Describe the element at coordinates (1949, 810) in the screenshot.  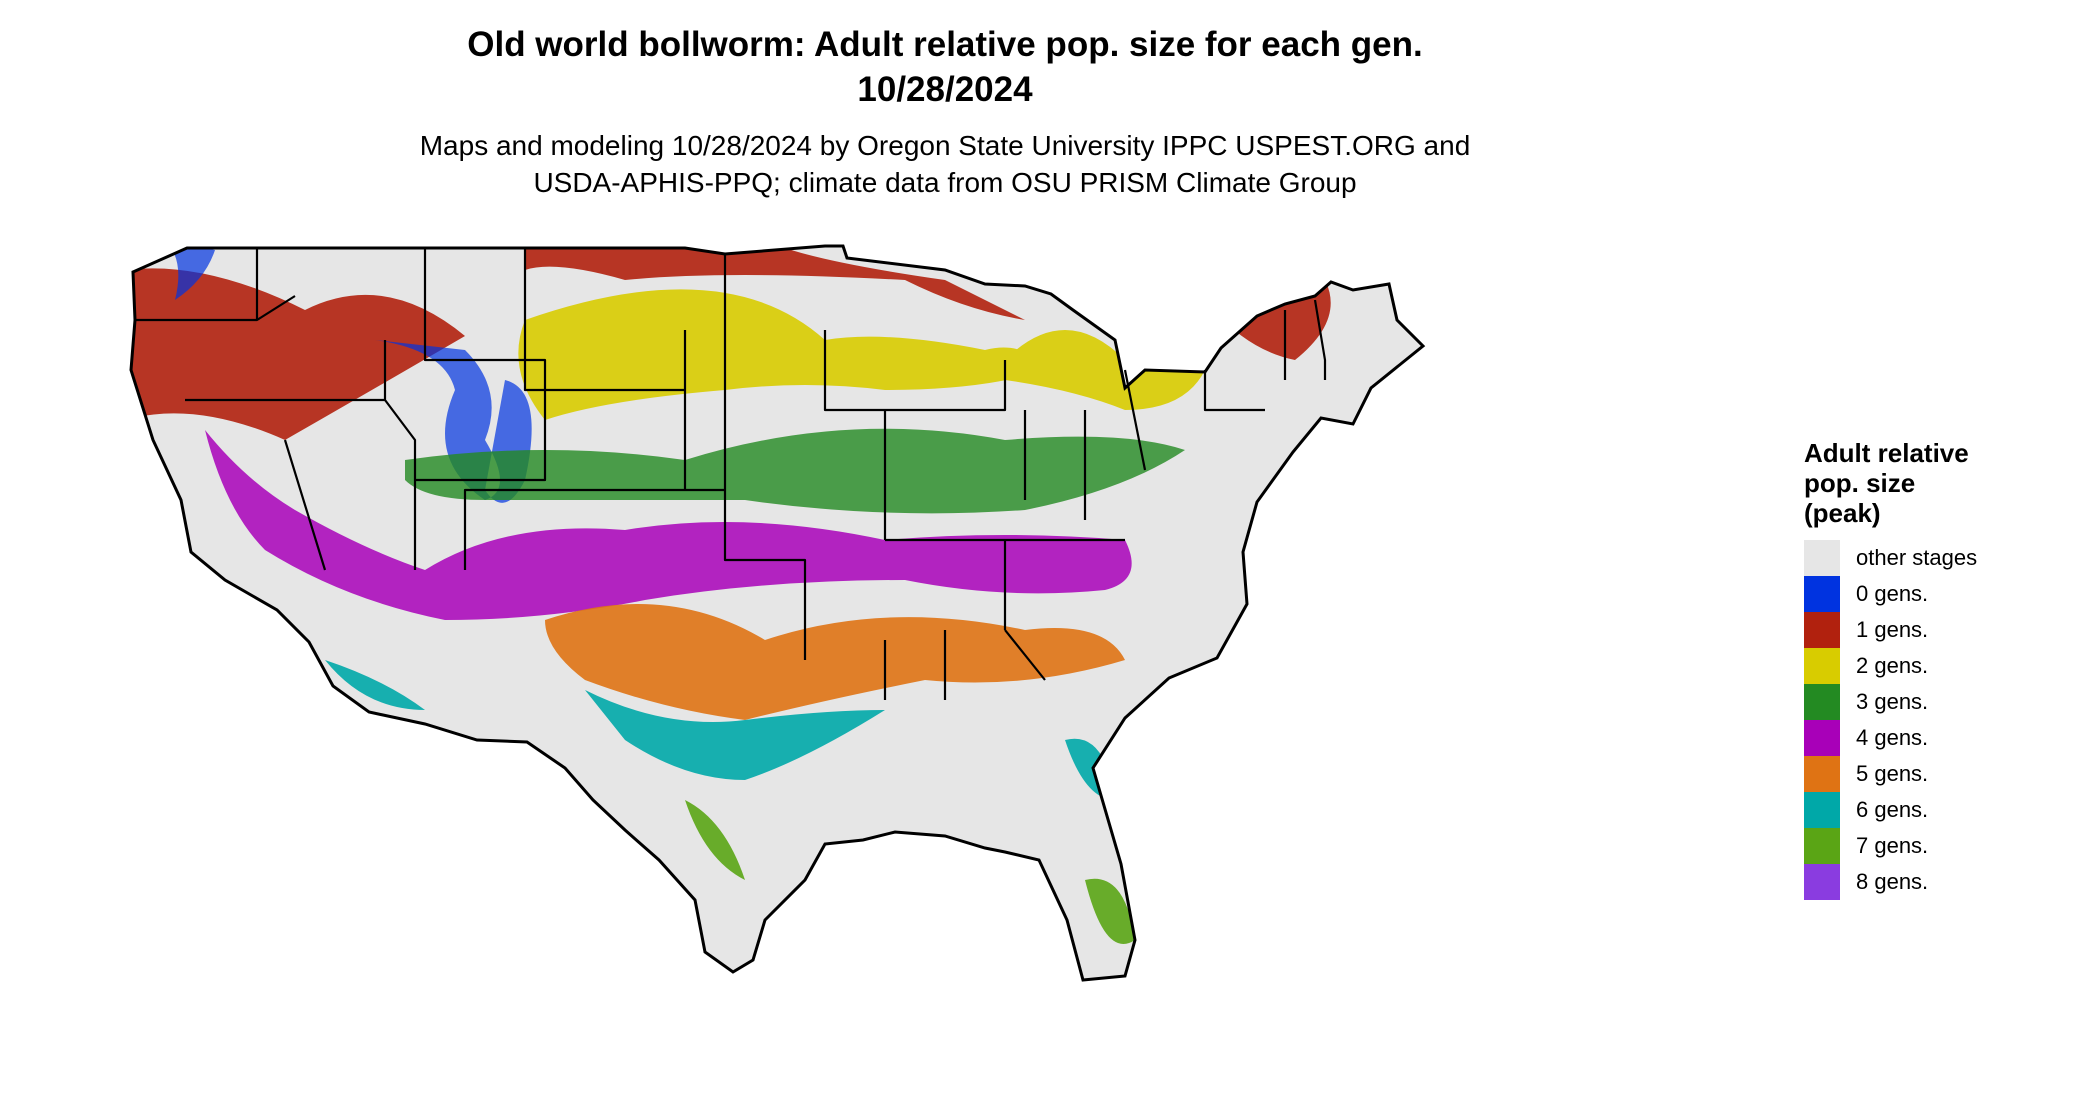
I see `legend-item: 6 gens.` at that location.